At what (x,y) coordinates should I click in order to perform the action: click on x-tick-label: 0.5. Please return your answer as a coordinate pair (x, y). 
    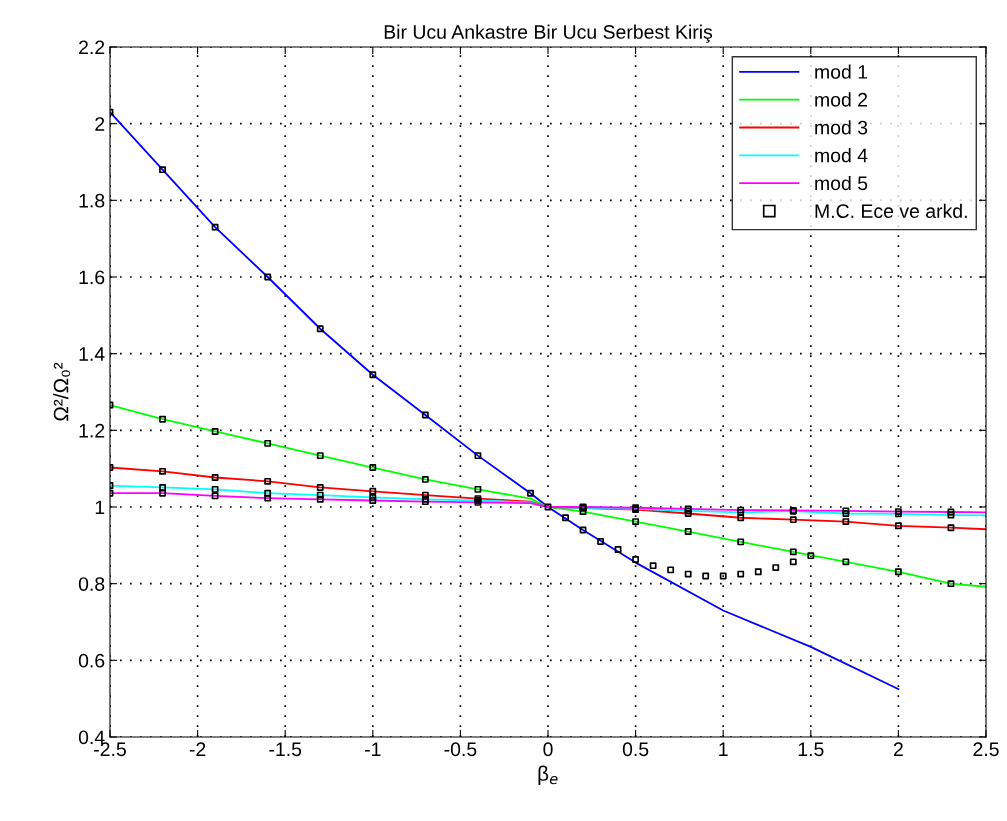
    Looking at the image, I should click on (635, 749).